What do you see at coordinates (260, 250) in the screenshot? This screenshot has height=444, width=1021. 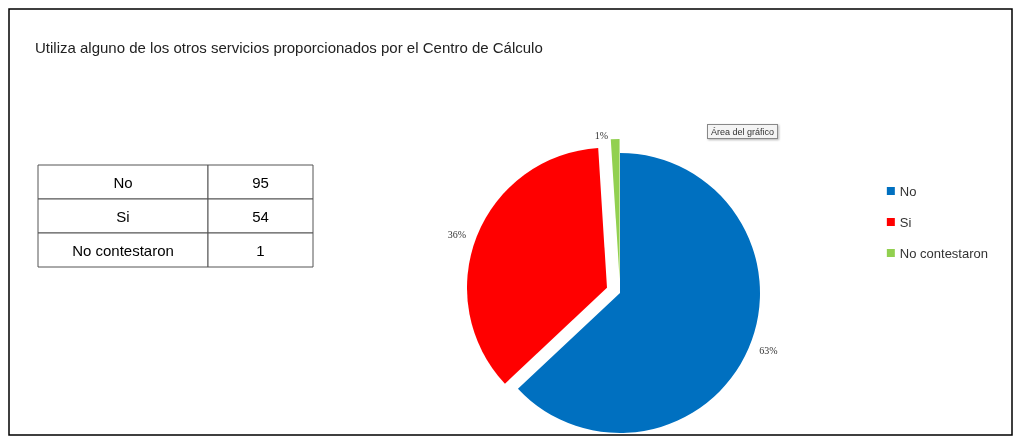 I see `text: 1` at bounding box center [260, 250].